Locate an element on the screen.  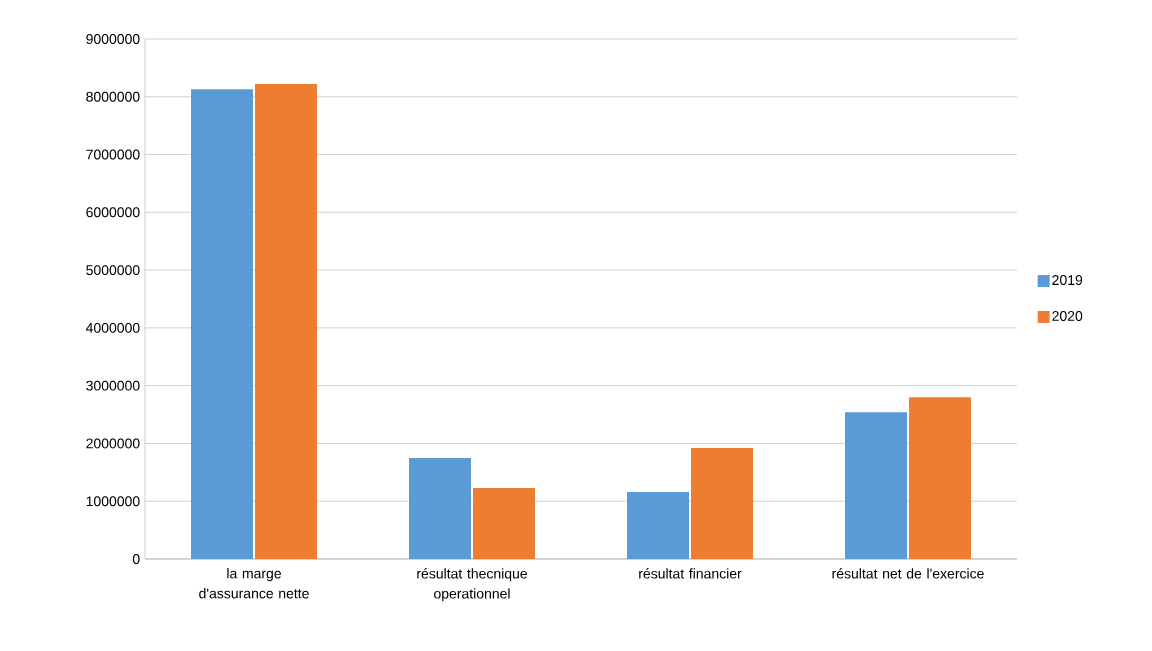
y-tick-label: 8000000 is located at coordinates (113, 96).